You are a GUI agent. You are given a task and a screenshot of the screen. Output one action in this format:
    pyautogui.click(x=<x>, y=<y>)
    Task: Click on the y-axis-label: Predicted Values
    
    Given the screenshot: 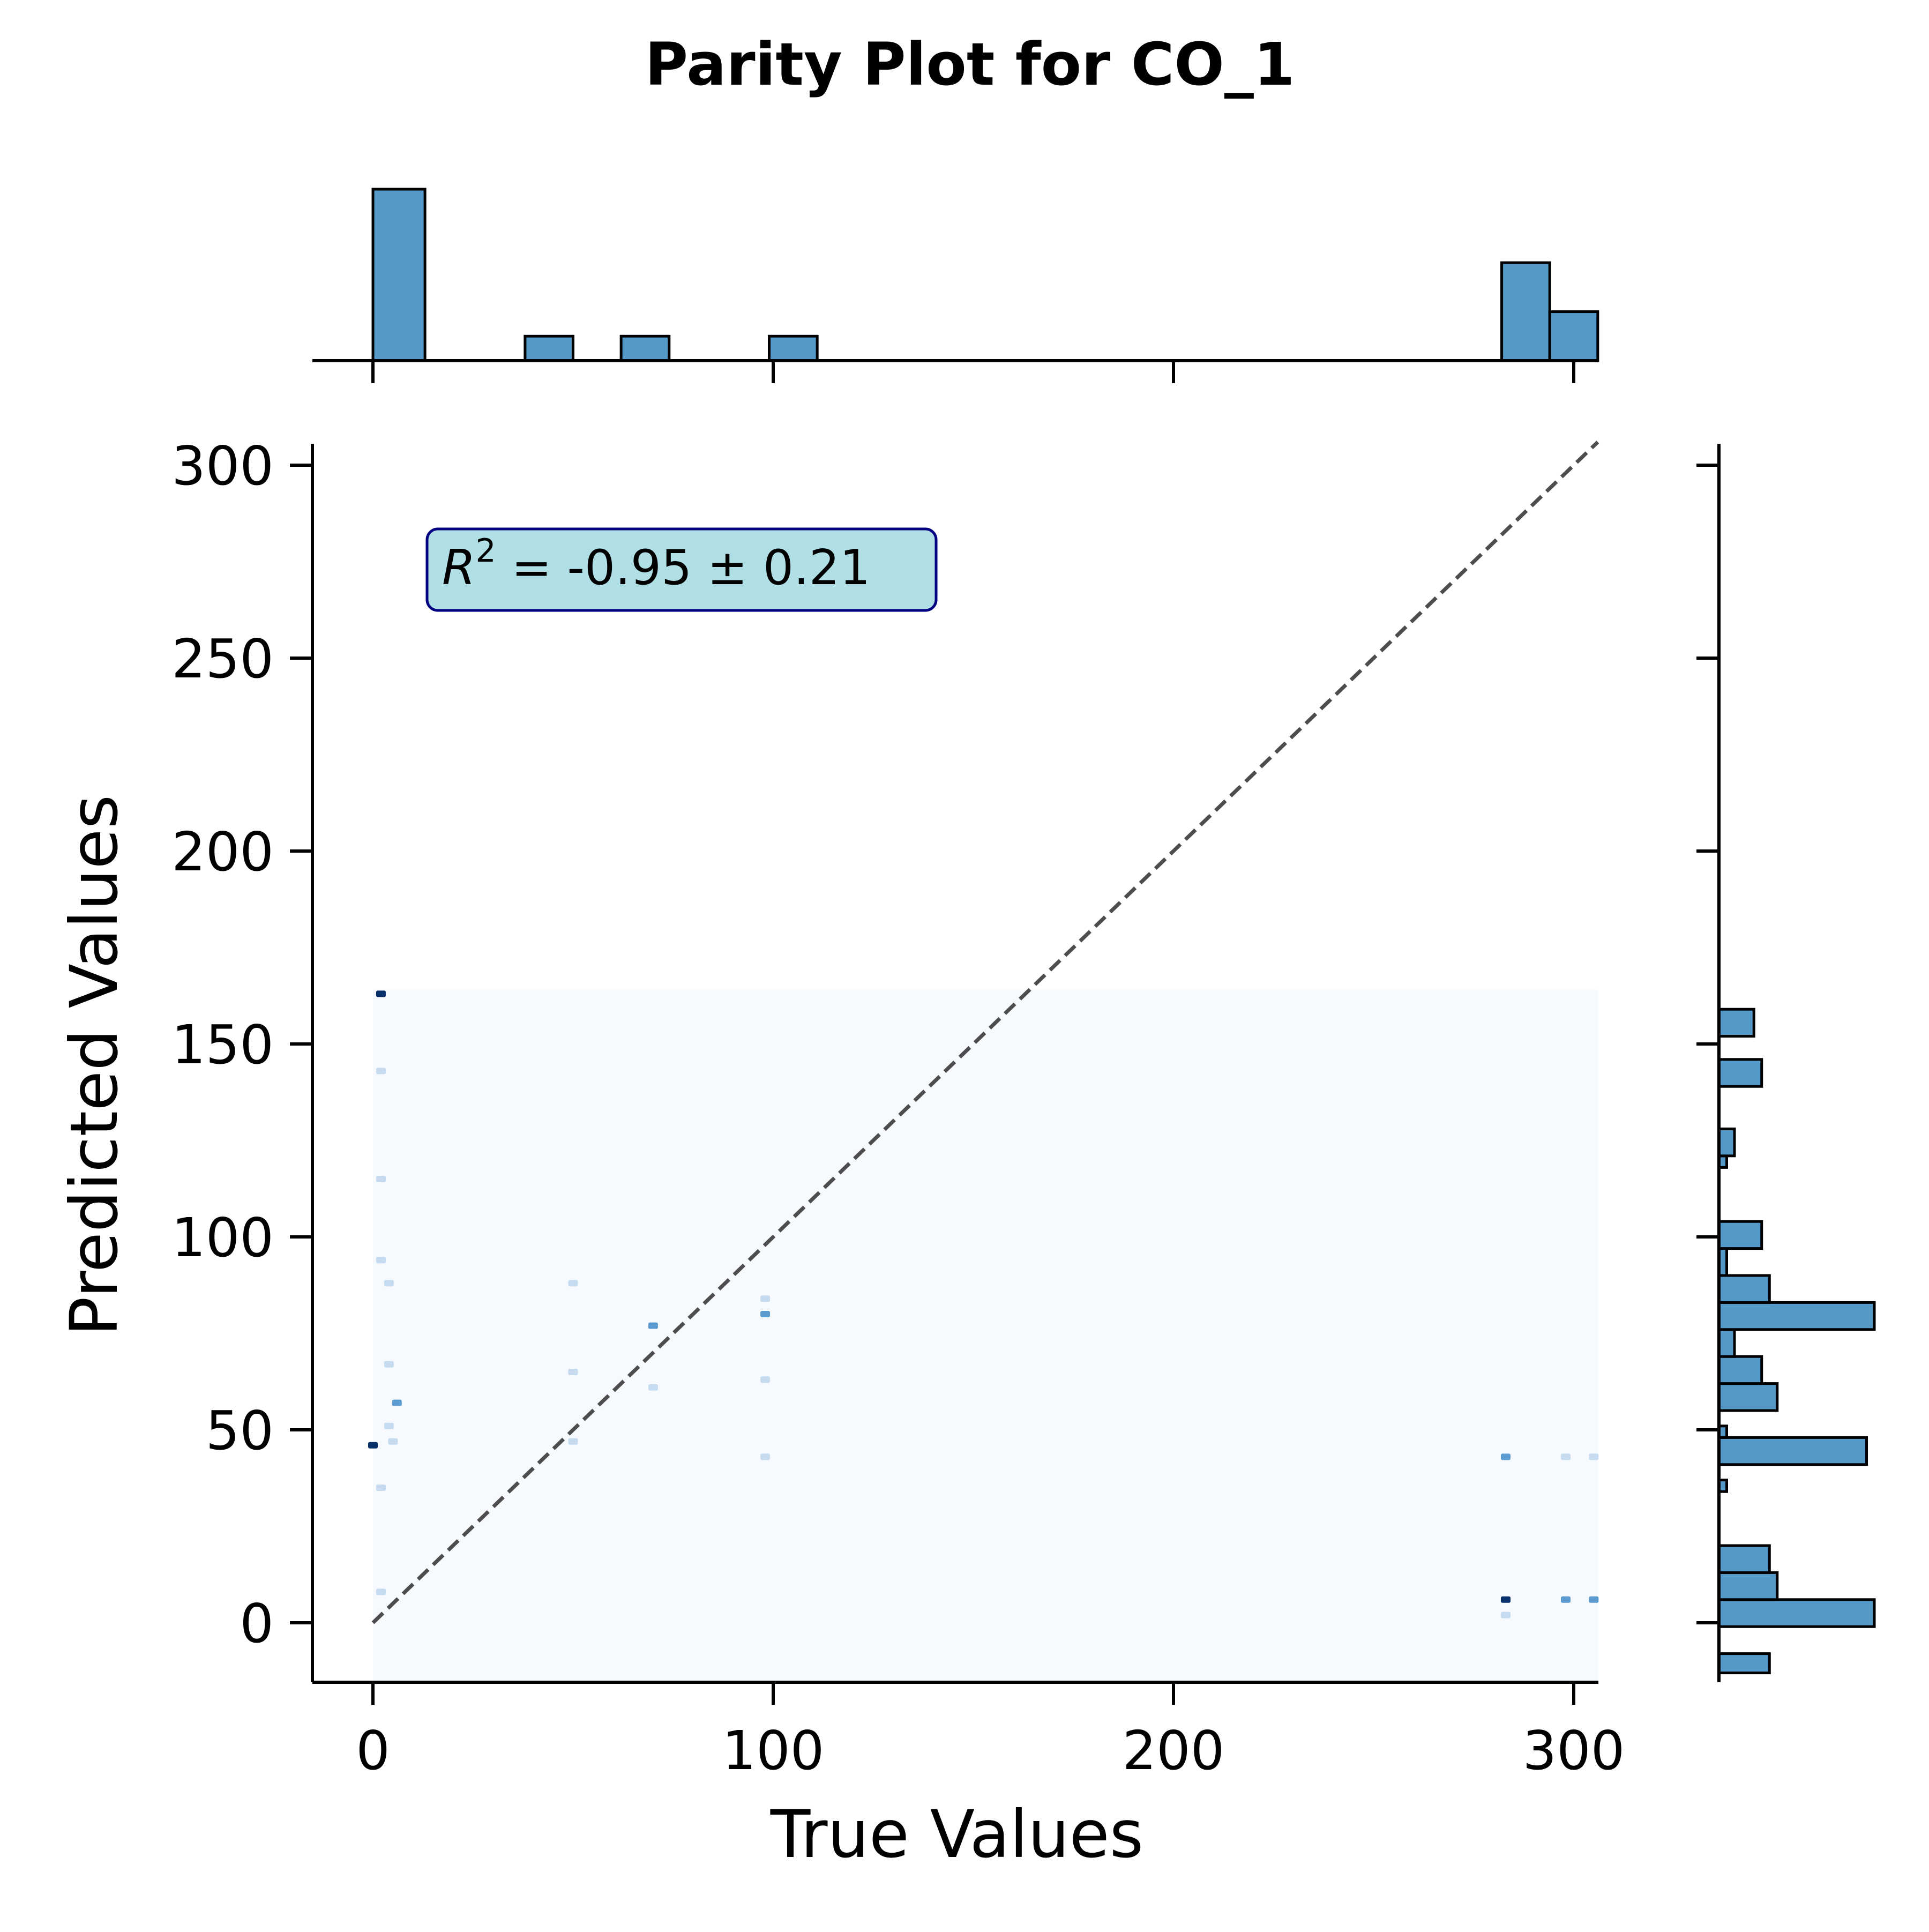 What is the action you would take?
    pyautogui.click(x=94, y=1065)
    